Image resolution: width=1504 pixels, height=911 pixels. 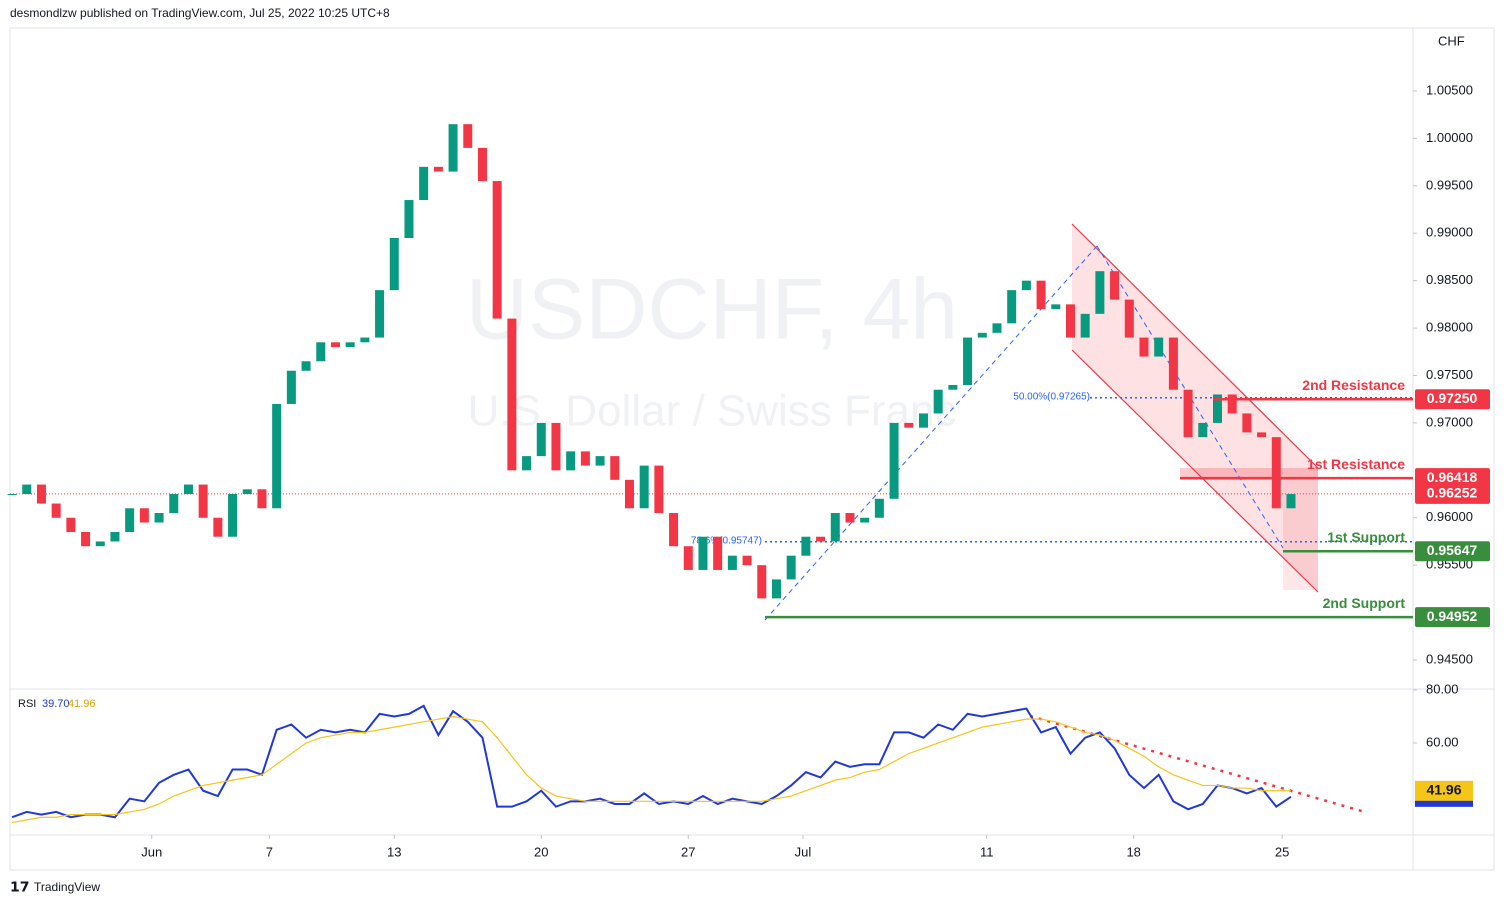 I want to click on y-tick-label: 0.96000, so click(x=1449, y=516).